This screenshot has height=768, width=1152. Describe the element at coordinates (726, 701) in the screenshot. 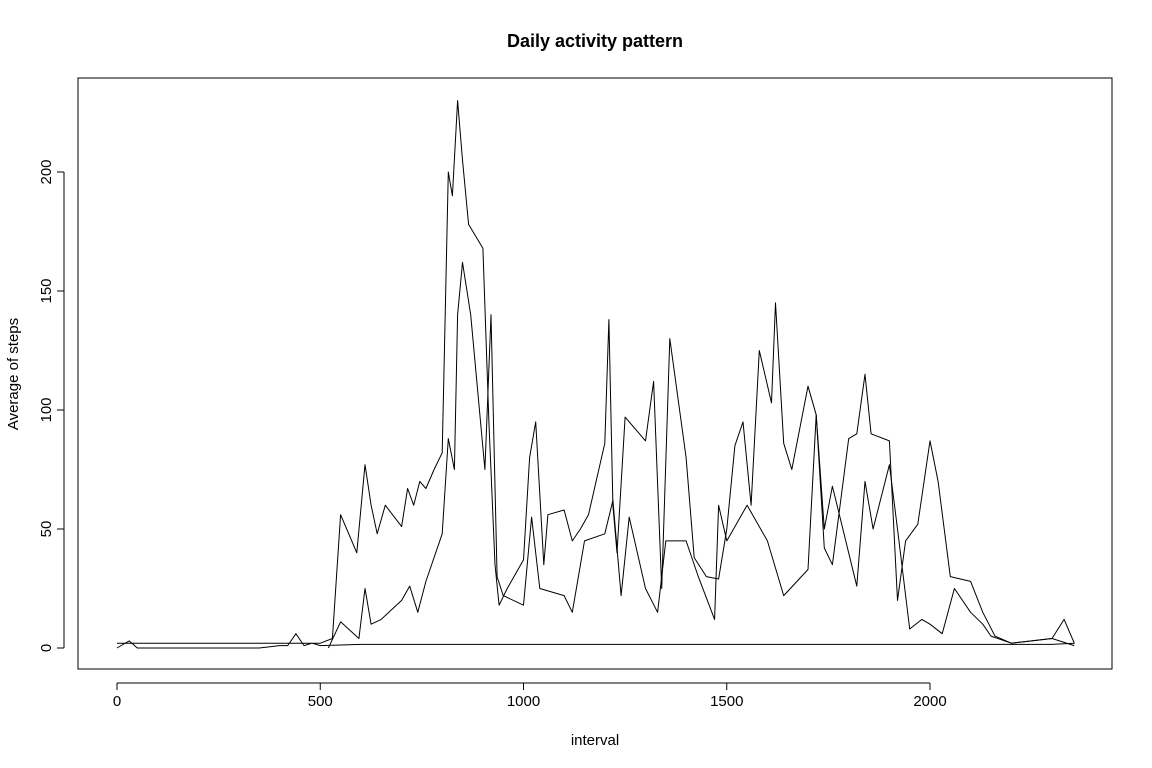

I see `x-tick-label: 1500` at that location.